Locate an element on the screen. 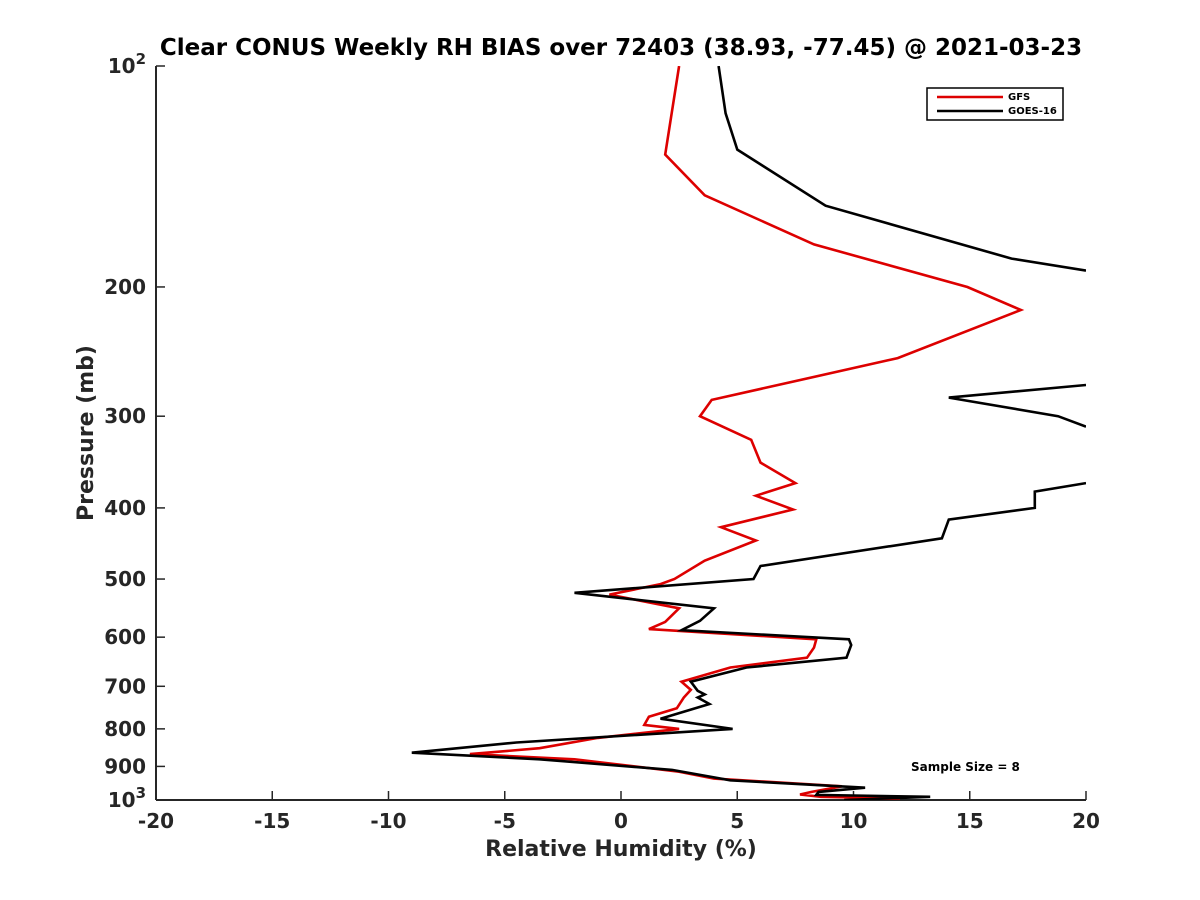  legend: GFS GOES-16 is located at coordinates (995, 104).